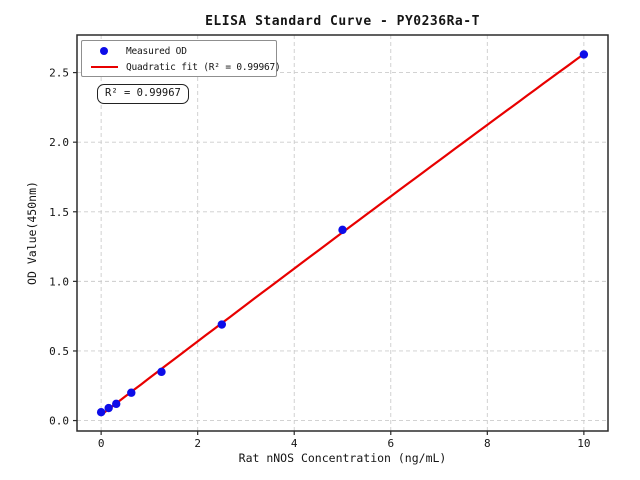 The width and height of the screenshot is (640, 480). I want to click on fit-line-icon, so click(104, 67).